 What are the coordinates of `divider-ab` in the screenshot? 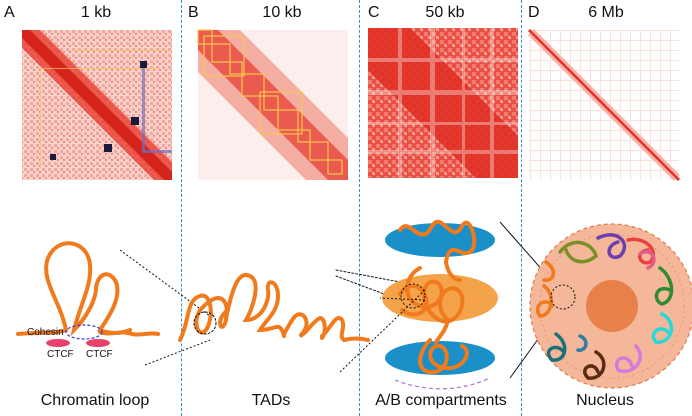 It's located at (181, 208).